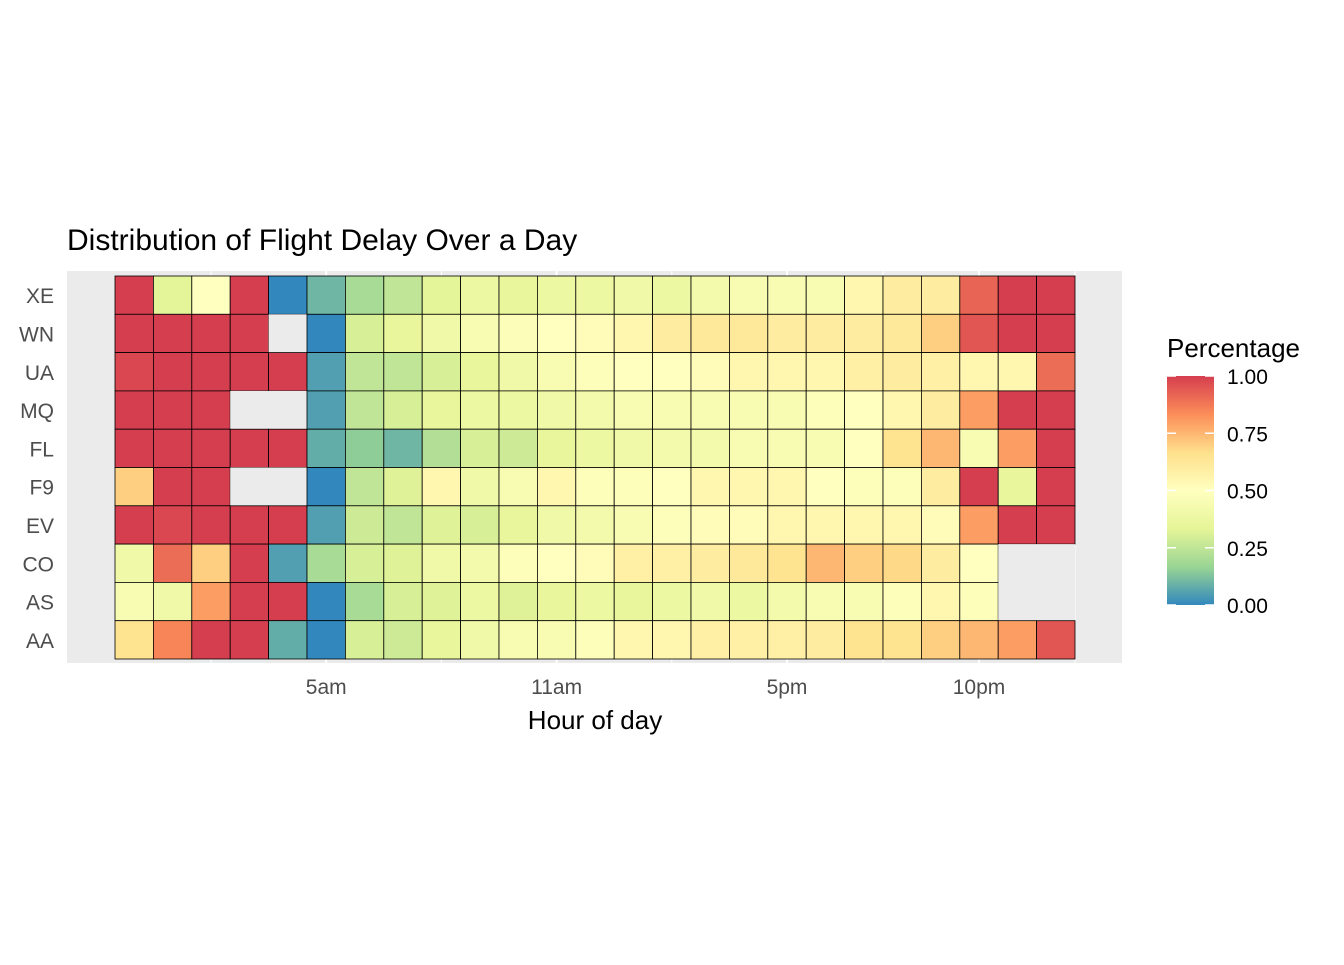  What do you see at coordinates (979, 687) in the screenshot?
I see `x-tick-label-10pm: 10pm` at bounding box center [979, 687].